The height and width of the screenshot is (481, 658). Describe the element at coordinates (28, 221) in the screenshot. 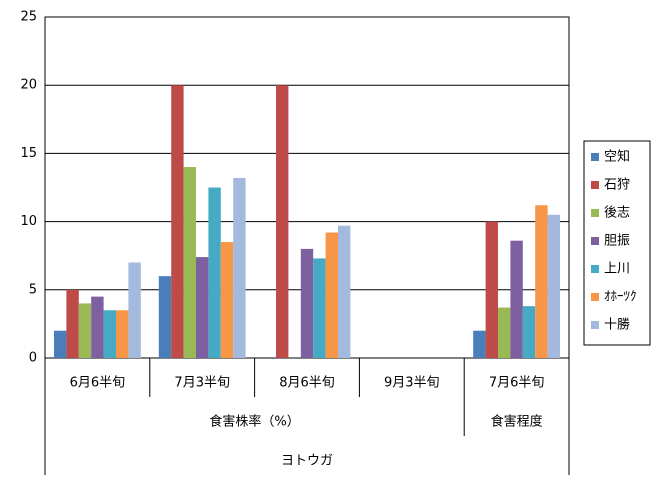

I see `y-tick-label: 10` at that location.